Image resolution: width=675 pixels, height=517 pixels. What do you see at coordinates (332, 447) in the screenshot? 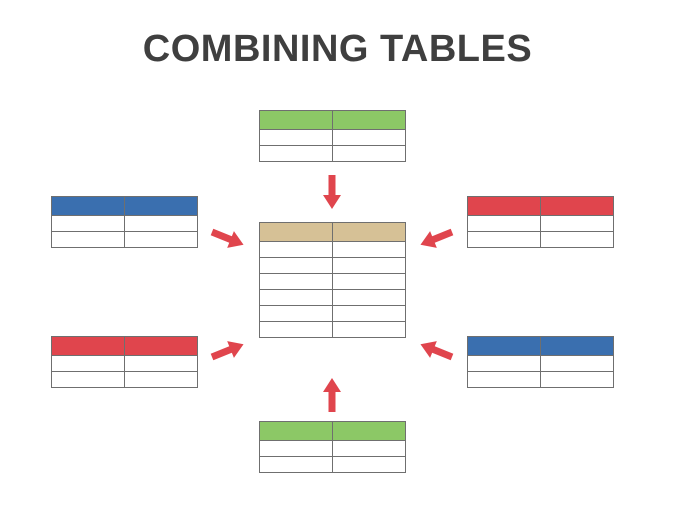
I see `table-bottom-green` at bounding box center [332, 447].